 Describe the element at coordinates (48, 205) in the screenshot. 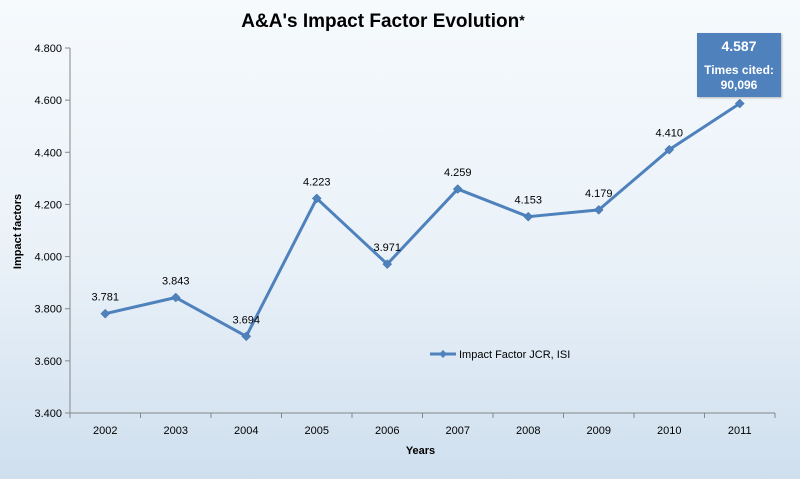

I see `y-tick-label: 4.200` at that location.